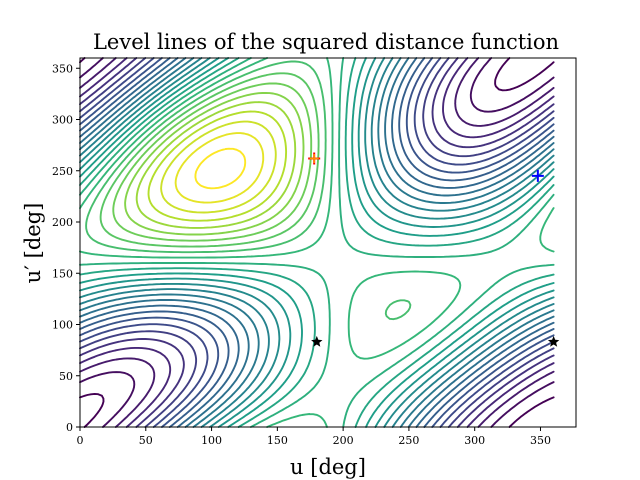  I want to click on y-tick-label: 200, so click(62, 222).